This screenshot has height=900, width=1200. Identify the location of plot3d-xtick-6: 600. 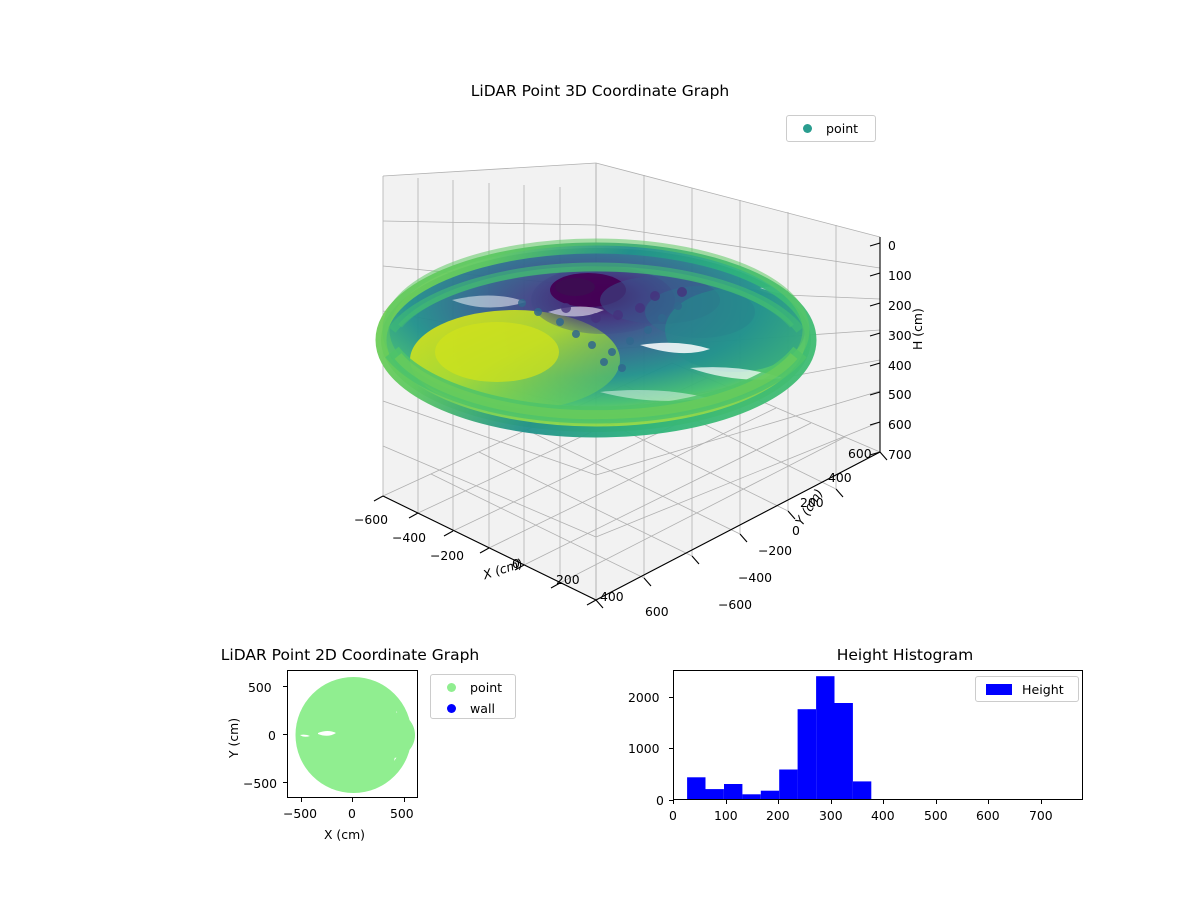
(657, 611).